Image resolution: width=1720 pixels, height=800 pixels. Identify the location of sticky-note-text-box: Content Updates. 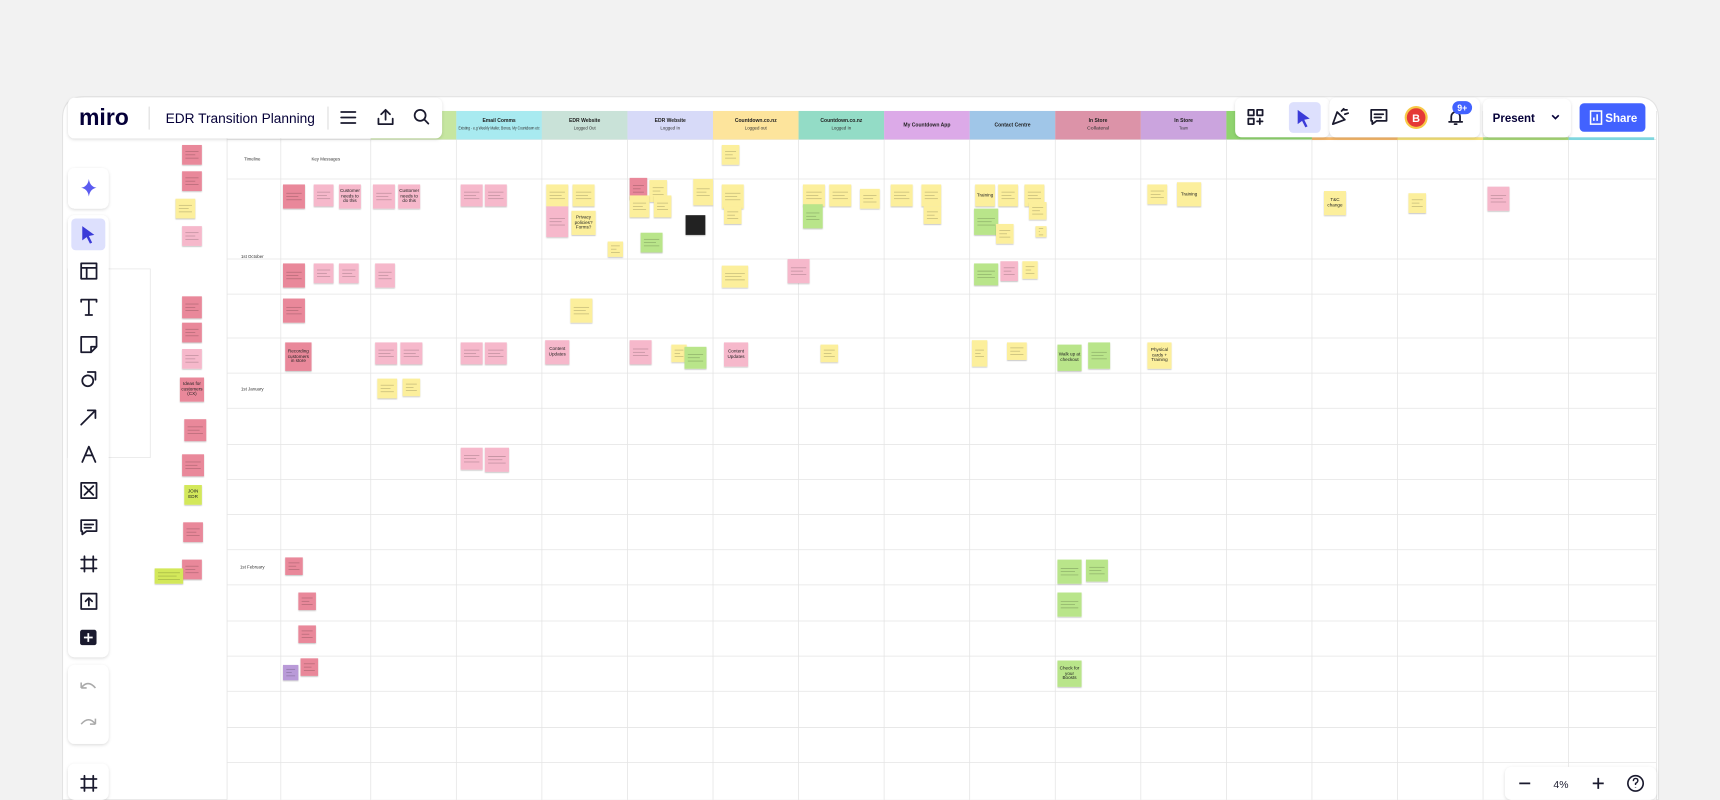
(557, 351).